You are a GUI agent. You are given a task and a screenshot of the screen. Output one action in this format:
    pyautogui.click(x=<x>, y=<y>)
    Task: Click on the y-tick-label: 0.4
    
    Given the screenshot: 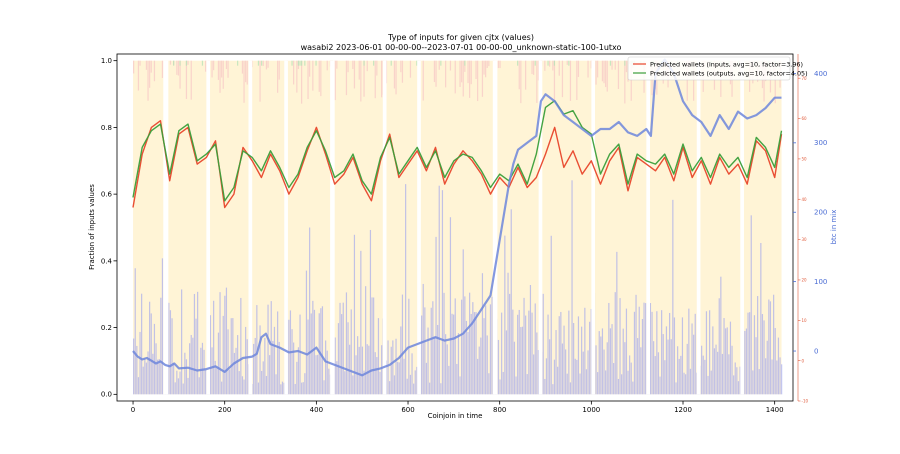 What is the action you would take?
    pyautogui.click(x=107, y=261)
    